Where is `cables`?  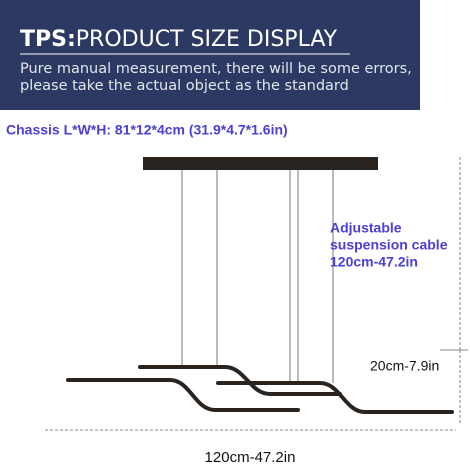 cables is located at coordinates (257, 276).